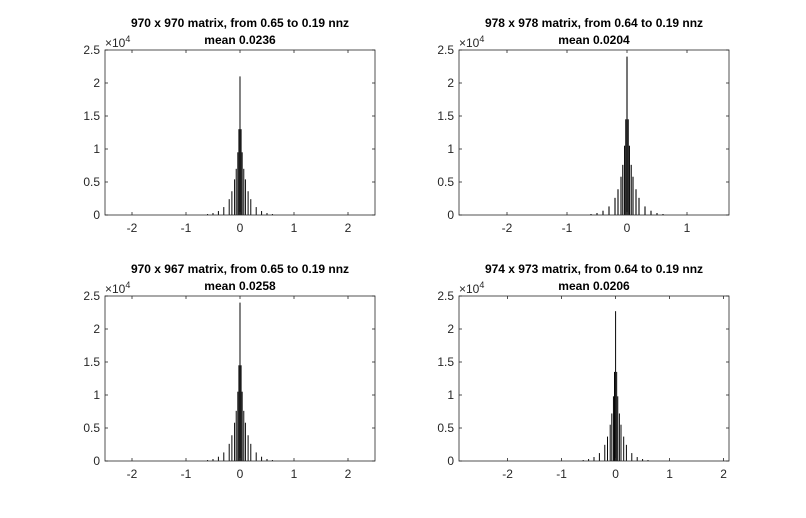  What do you see at coordinates (594, 40) in the screenshot?
I see `subplot-subtitle: mean 0.0204` at bounding box center [594, 40].